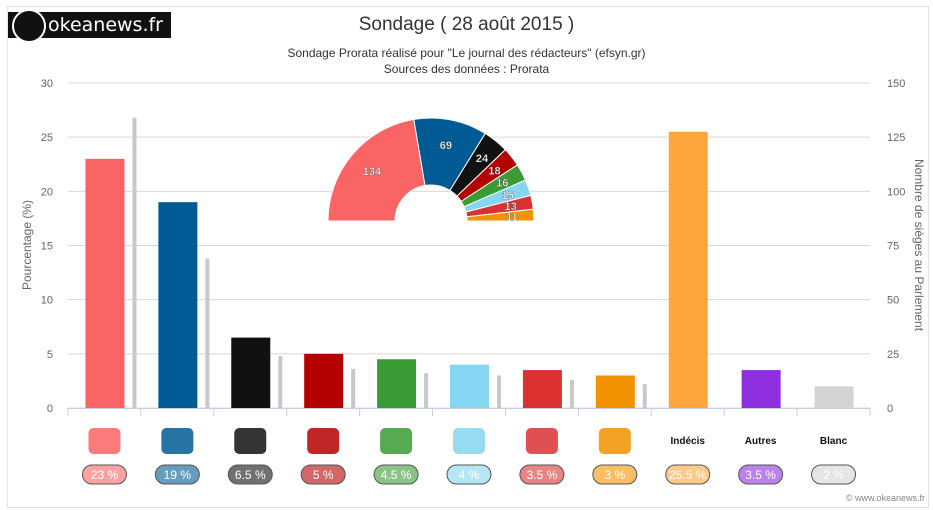  I want to click on seat-bar-PASOK, so click(426, 390).